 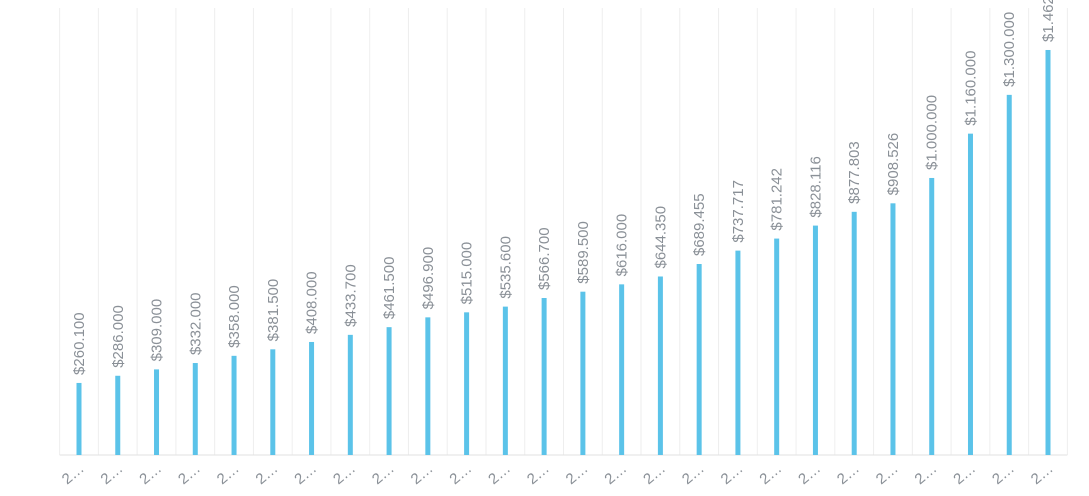 What do you see at coordinates (350, 295) in the screenshot?
I see `data-label: $433.700` at bounding box center [350, 295].